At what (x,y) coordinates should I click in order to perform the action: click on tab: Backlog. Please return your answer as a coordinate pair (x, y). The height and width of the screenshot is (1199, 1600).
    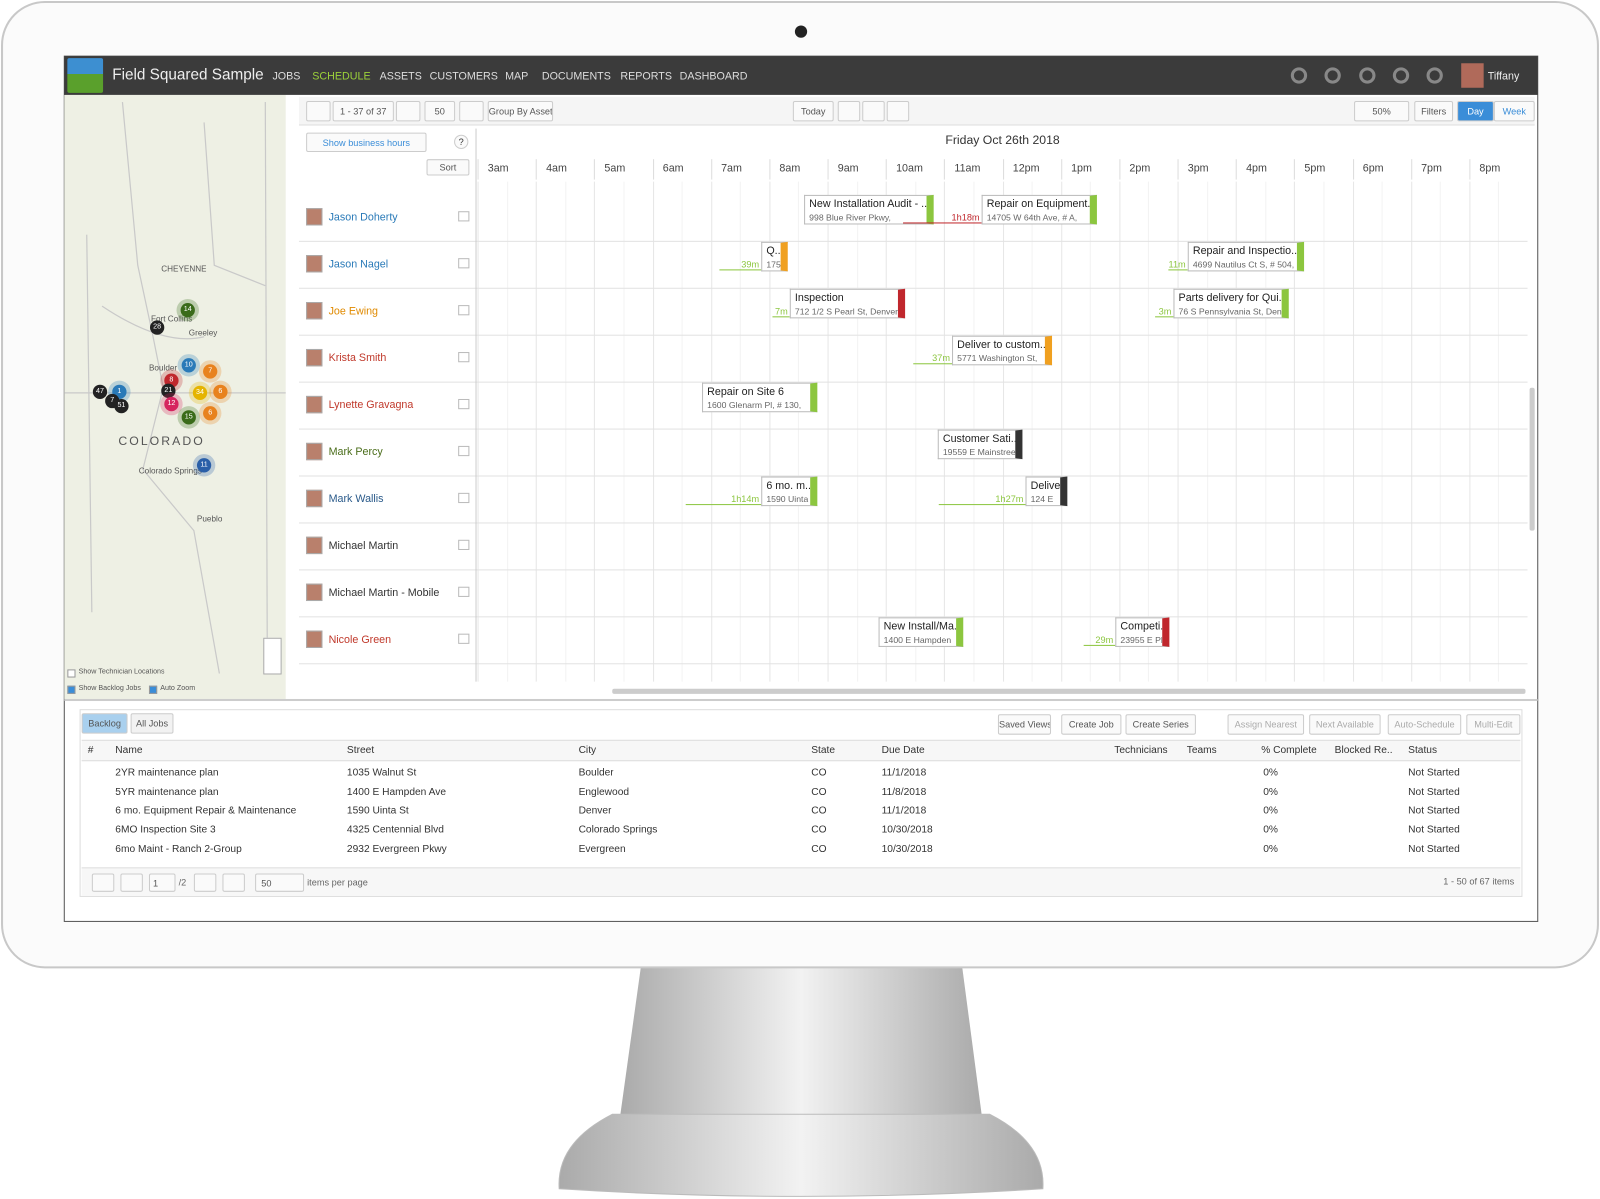
    Looking at the image, I should click on (104, 723).